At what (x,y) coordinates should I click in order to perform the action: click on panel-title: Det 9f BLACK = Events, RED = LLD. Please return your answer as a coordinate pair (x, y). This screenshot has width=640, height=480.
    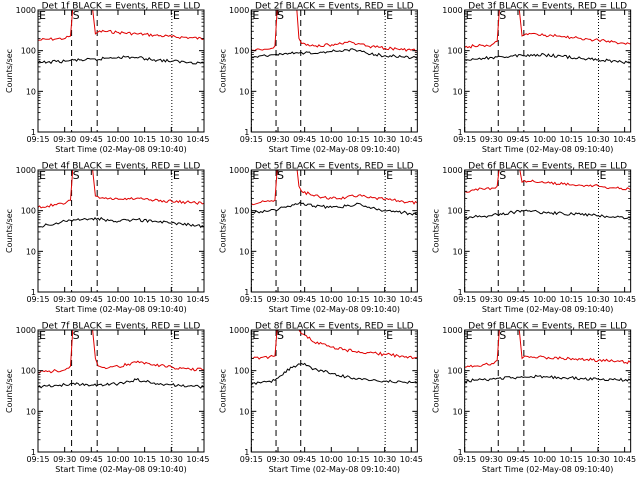
    Looking at the image, I should click on (547, 327).